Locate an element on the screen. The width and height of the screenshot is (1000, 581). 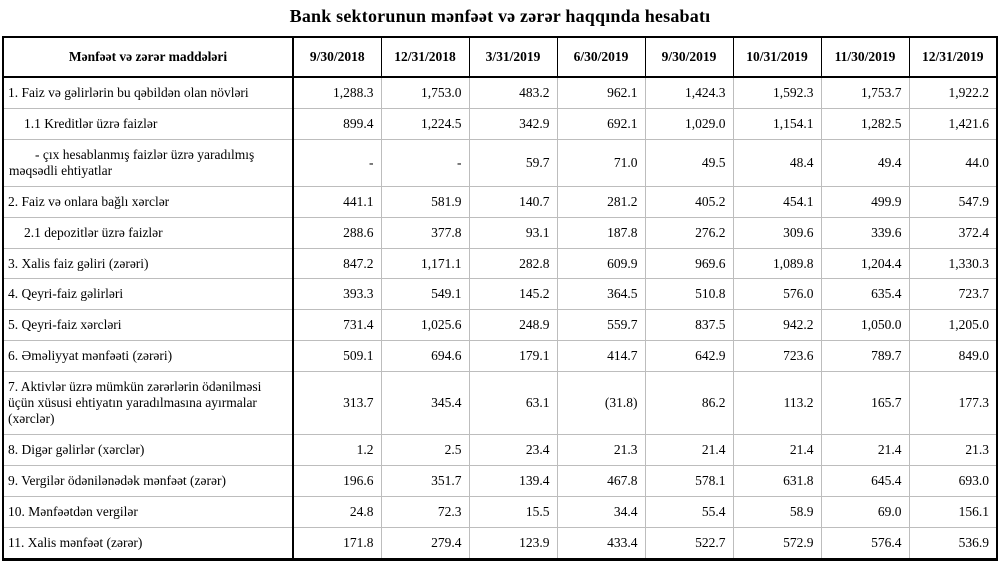
cell-value: 1,224.5 is located at coordinates (425, 123).